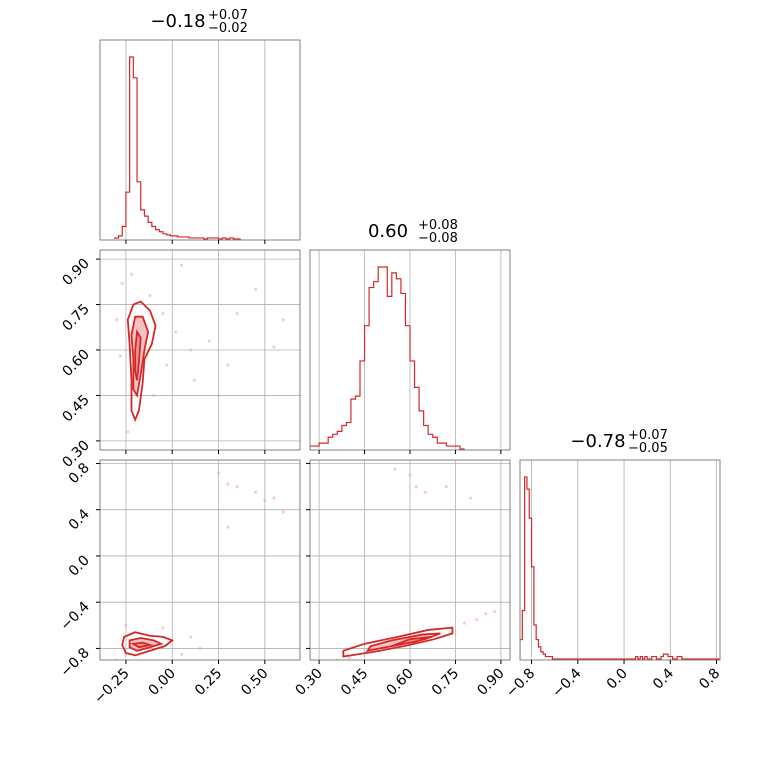 The width and height of the screenshot is (760, 760). Describe the element at coordinates (354, 682) in the screenshot. I see `x-tick-label: 0.45` at that location.